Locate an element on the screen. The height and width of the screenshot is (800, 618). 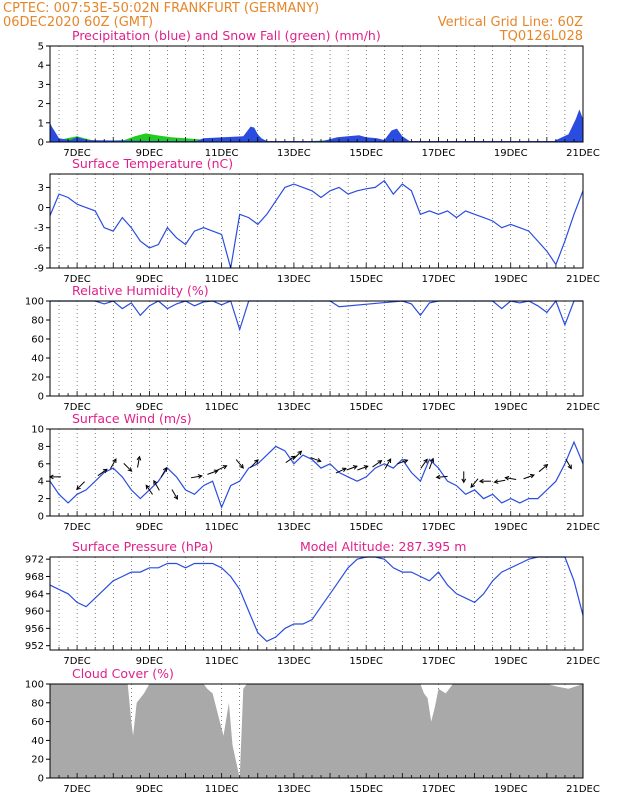
wind-title: Surface Wind (m/s) is located at coordinates (132, 418).